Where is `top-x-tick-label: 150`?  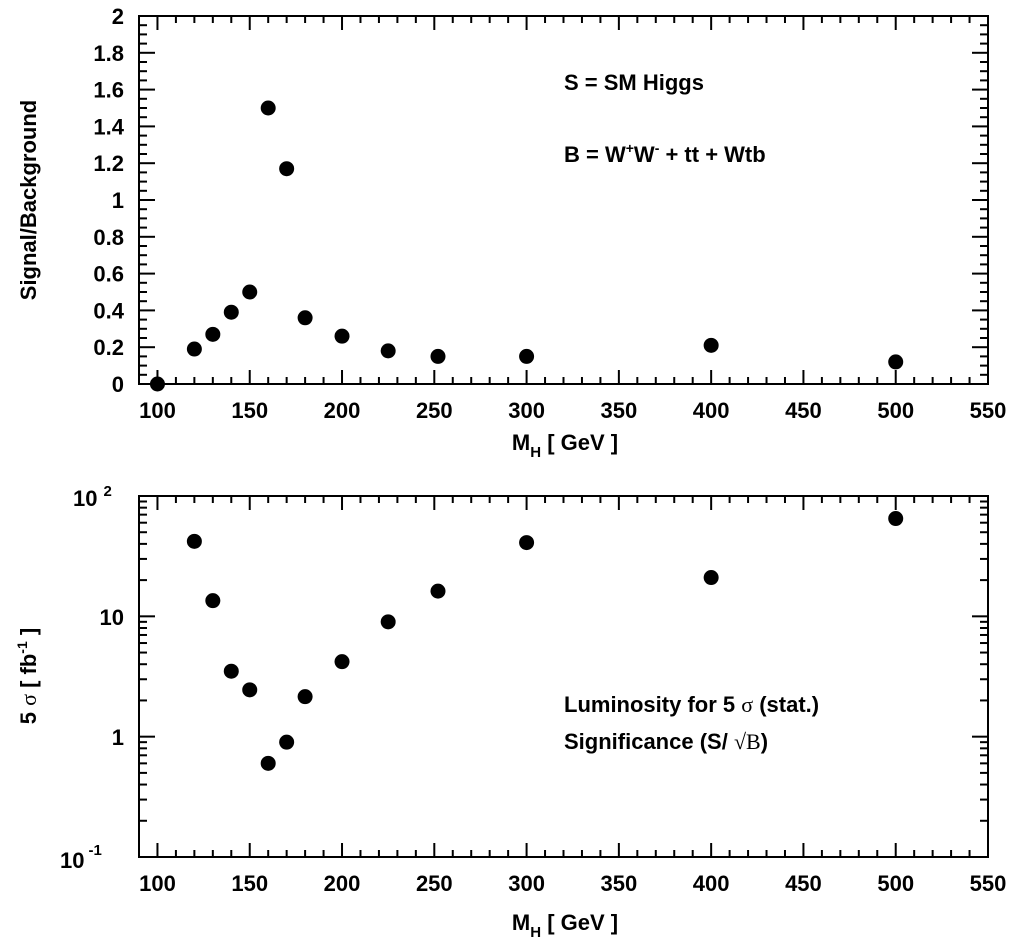 top-x-tick-label: 150 is located at coordinates (249, 410).